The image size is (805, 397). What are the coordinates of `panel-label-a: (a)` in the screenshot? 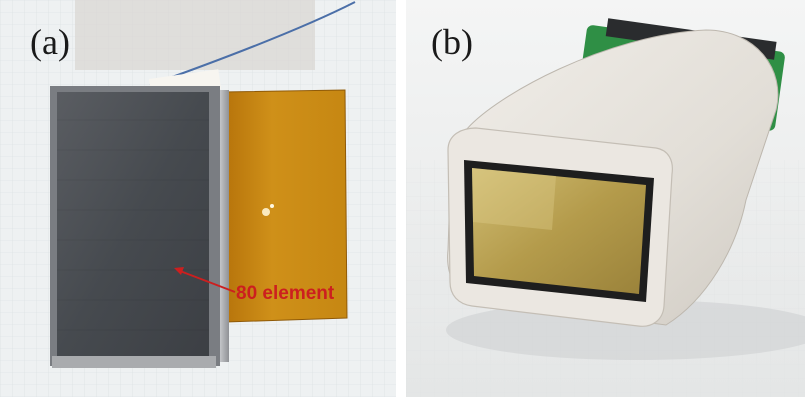 It's located at (50, 42).